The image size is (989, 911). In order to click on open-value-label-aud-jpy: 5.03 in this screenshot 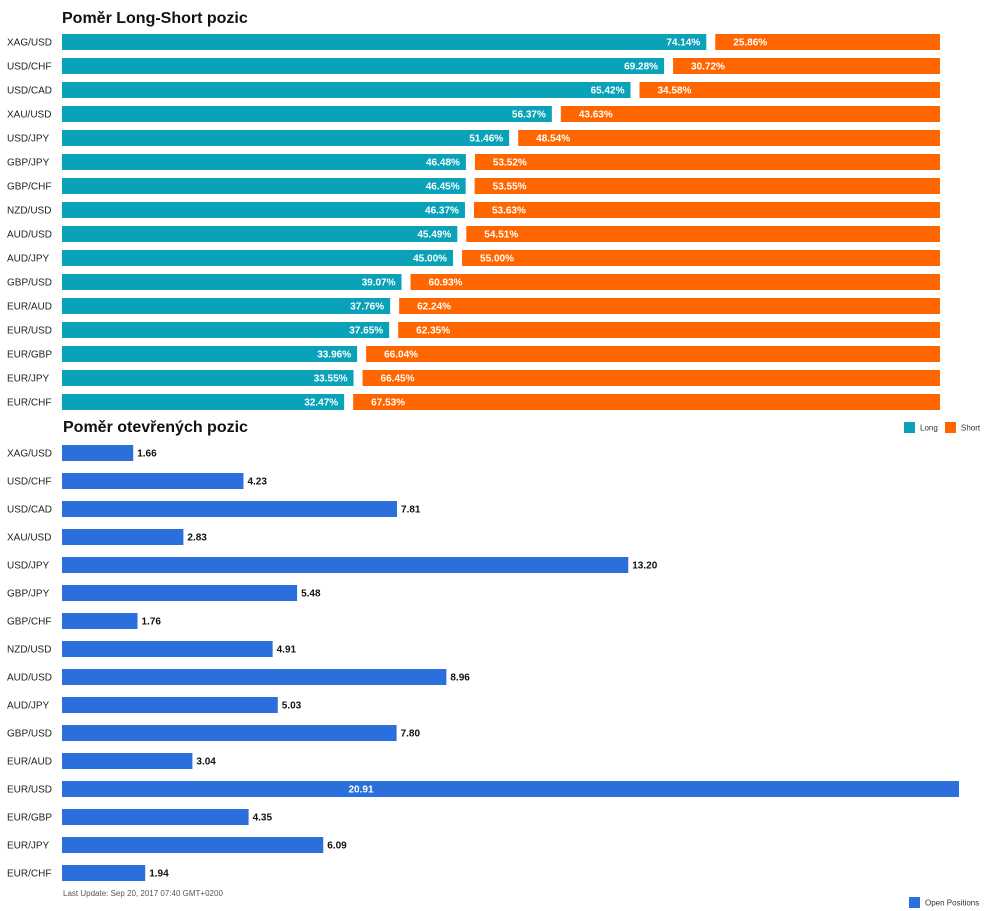, I will do `click(292, 706)`.